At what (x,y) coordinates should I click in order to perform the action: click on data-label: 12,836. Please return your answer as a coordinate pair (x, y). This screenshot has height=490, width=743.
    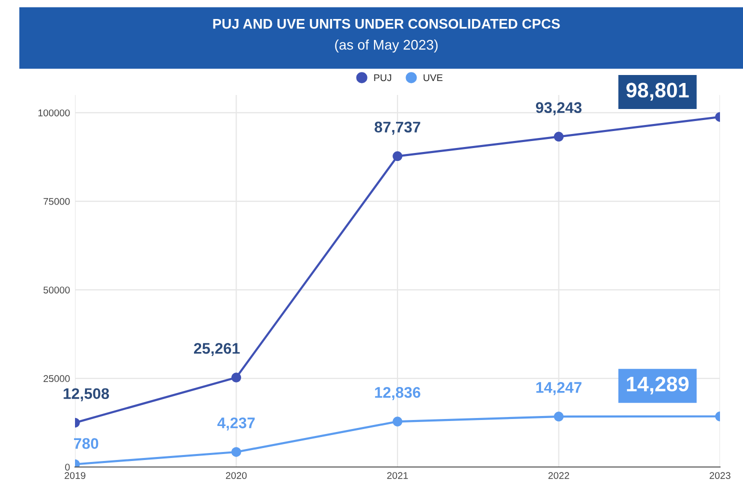
    Looking at the image, I should click on (397, 393).